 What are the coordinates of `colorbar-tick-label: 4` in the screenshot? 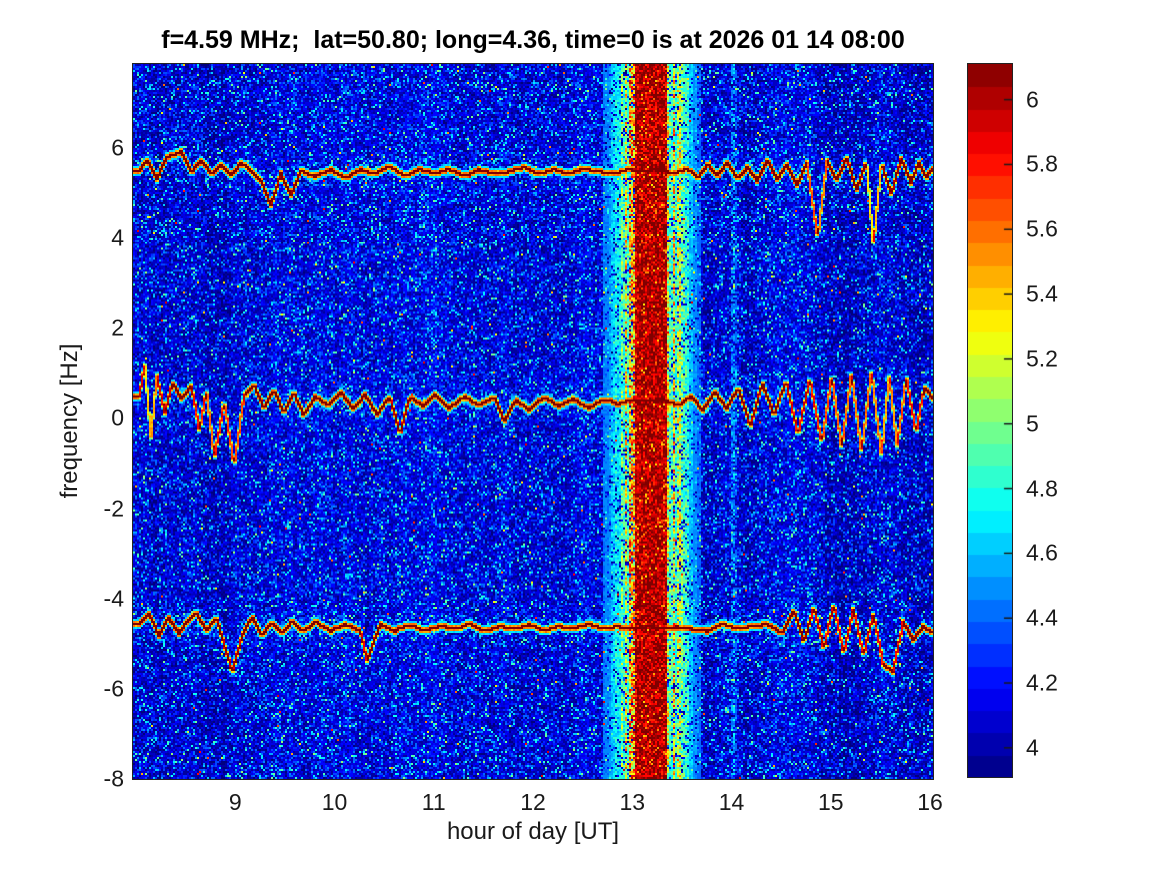 It's located at (1032, 747).